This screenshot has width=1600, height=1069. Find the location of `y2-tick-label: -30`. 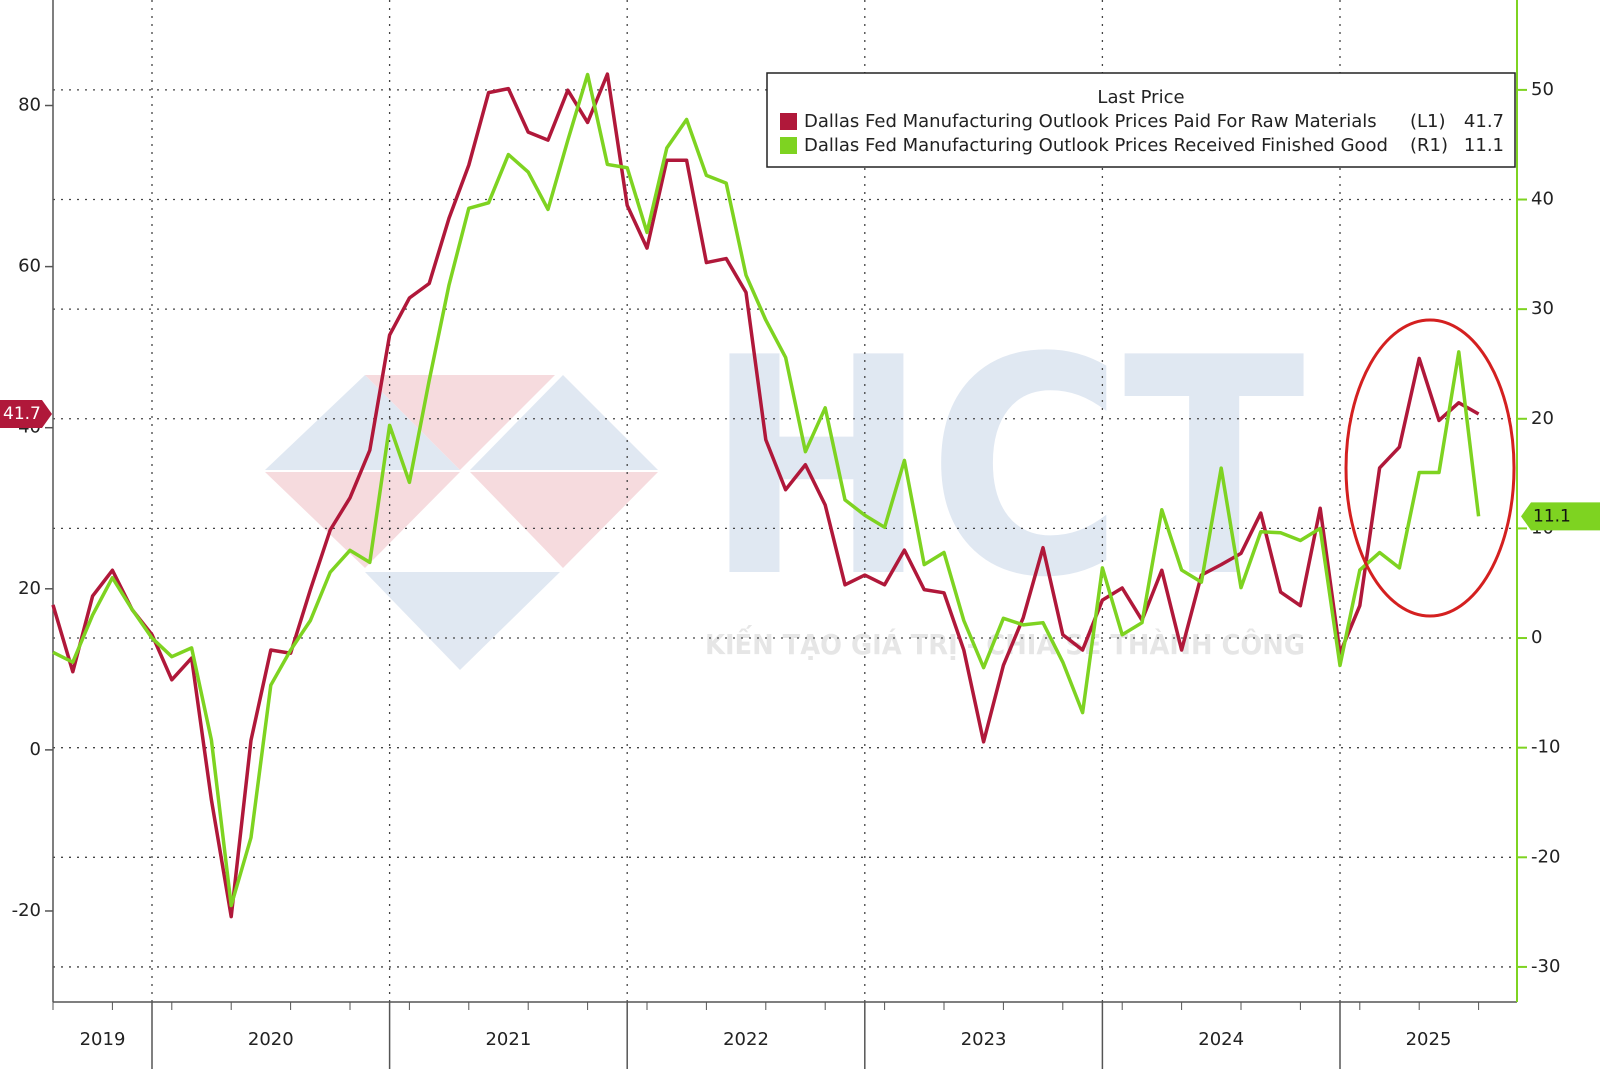

y2-tick-label: -30 is located at coordinates (1545, 966).